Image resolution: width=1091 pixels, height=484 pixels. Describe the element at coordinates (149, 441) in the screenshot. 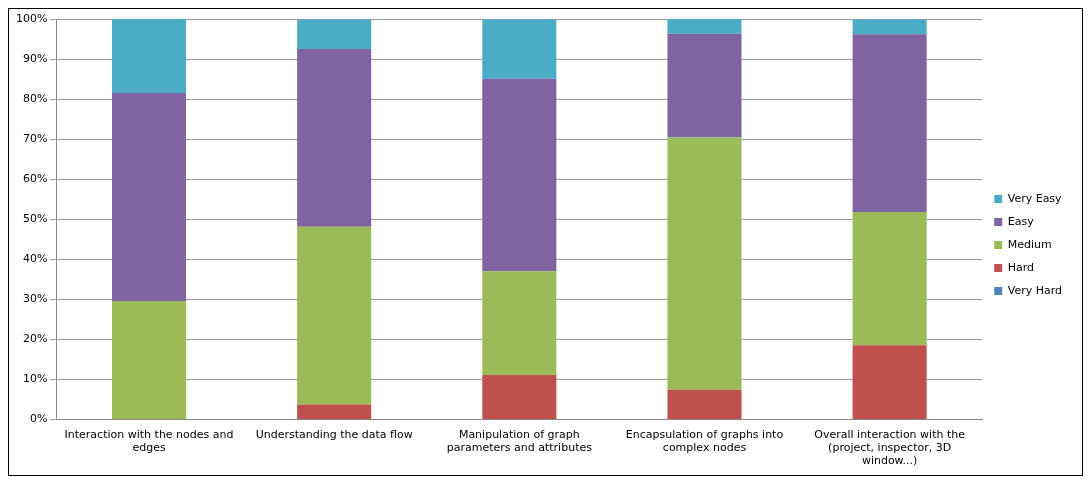

I see `x-tick-label: Interaction with the nodes and edges` at that location.